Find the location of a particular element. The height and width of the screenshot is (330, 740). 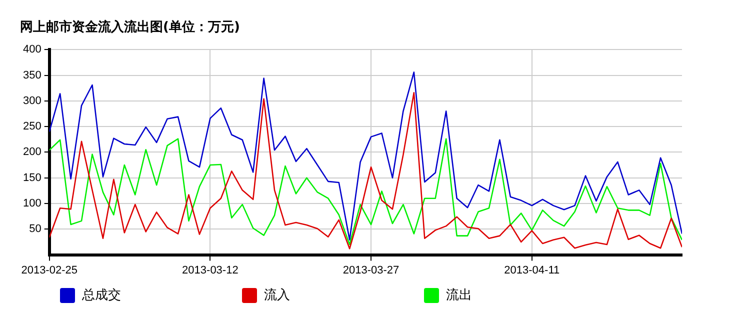

legend-label: 流出 is located at coordinates (459, 295).